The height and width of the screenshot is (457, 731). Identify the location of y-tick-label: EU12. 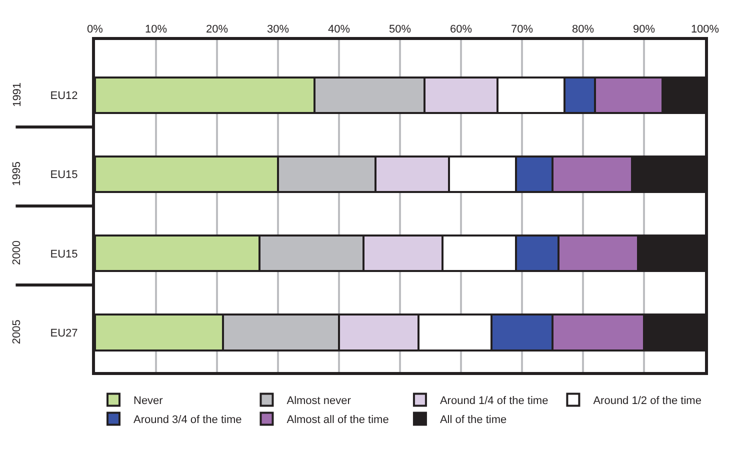
(64, 96).